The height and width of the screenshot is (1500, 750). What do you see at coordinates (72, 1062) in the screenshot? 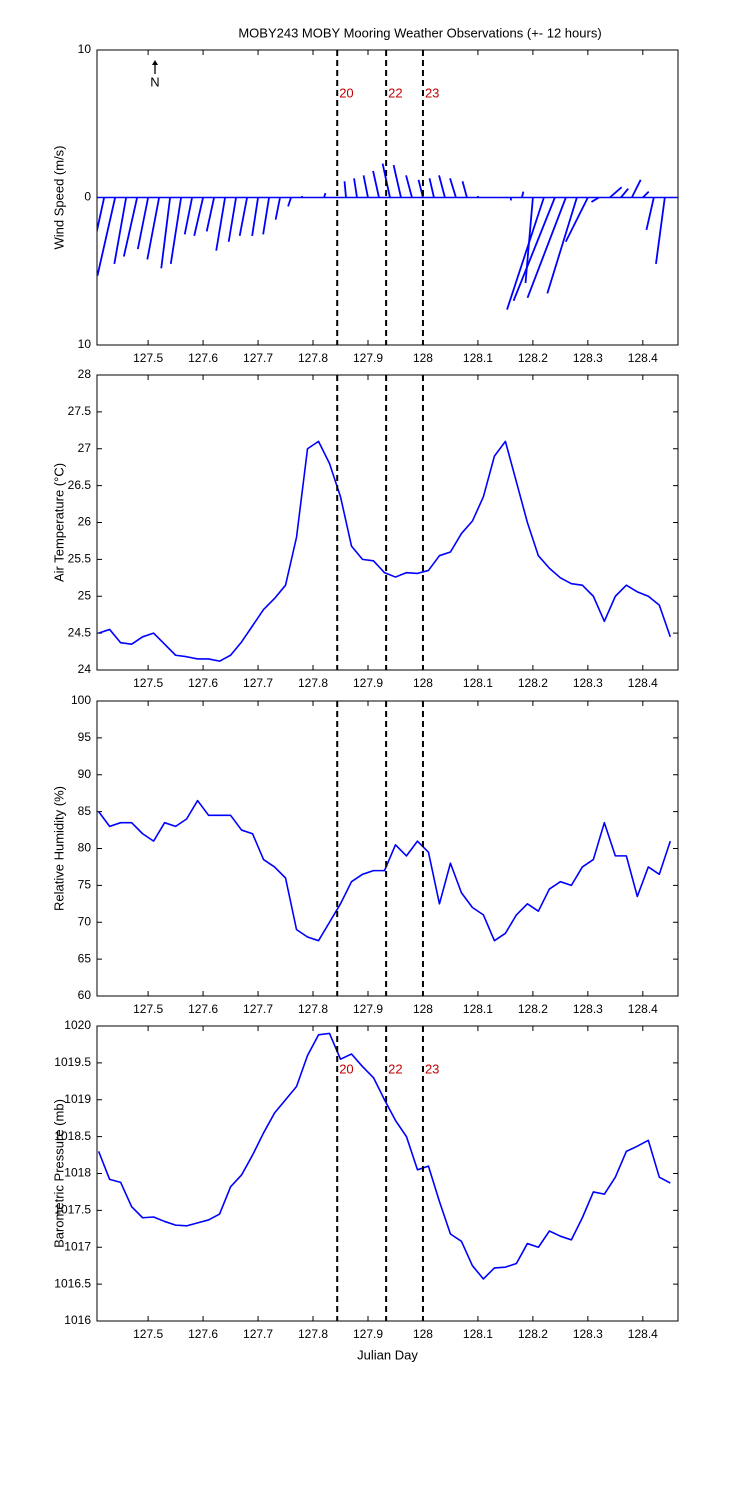
I see `y-tick-label: 1019.5` at bounding box center [72, 1062].